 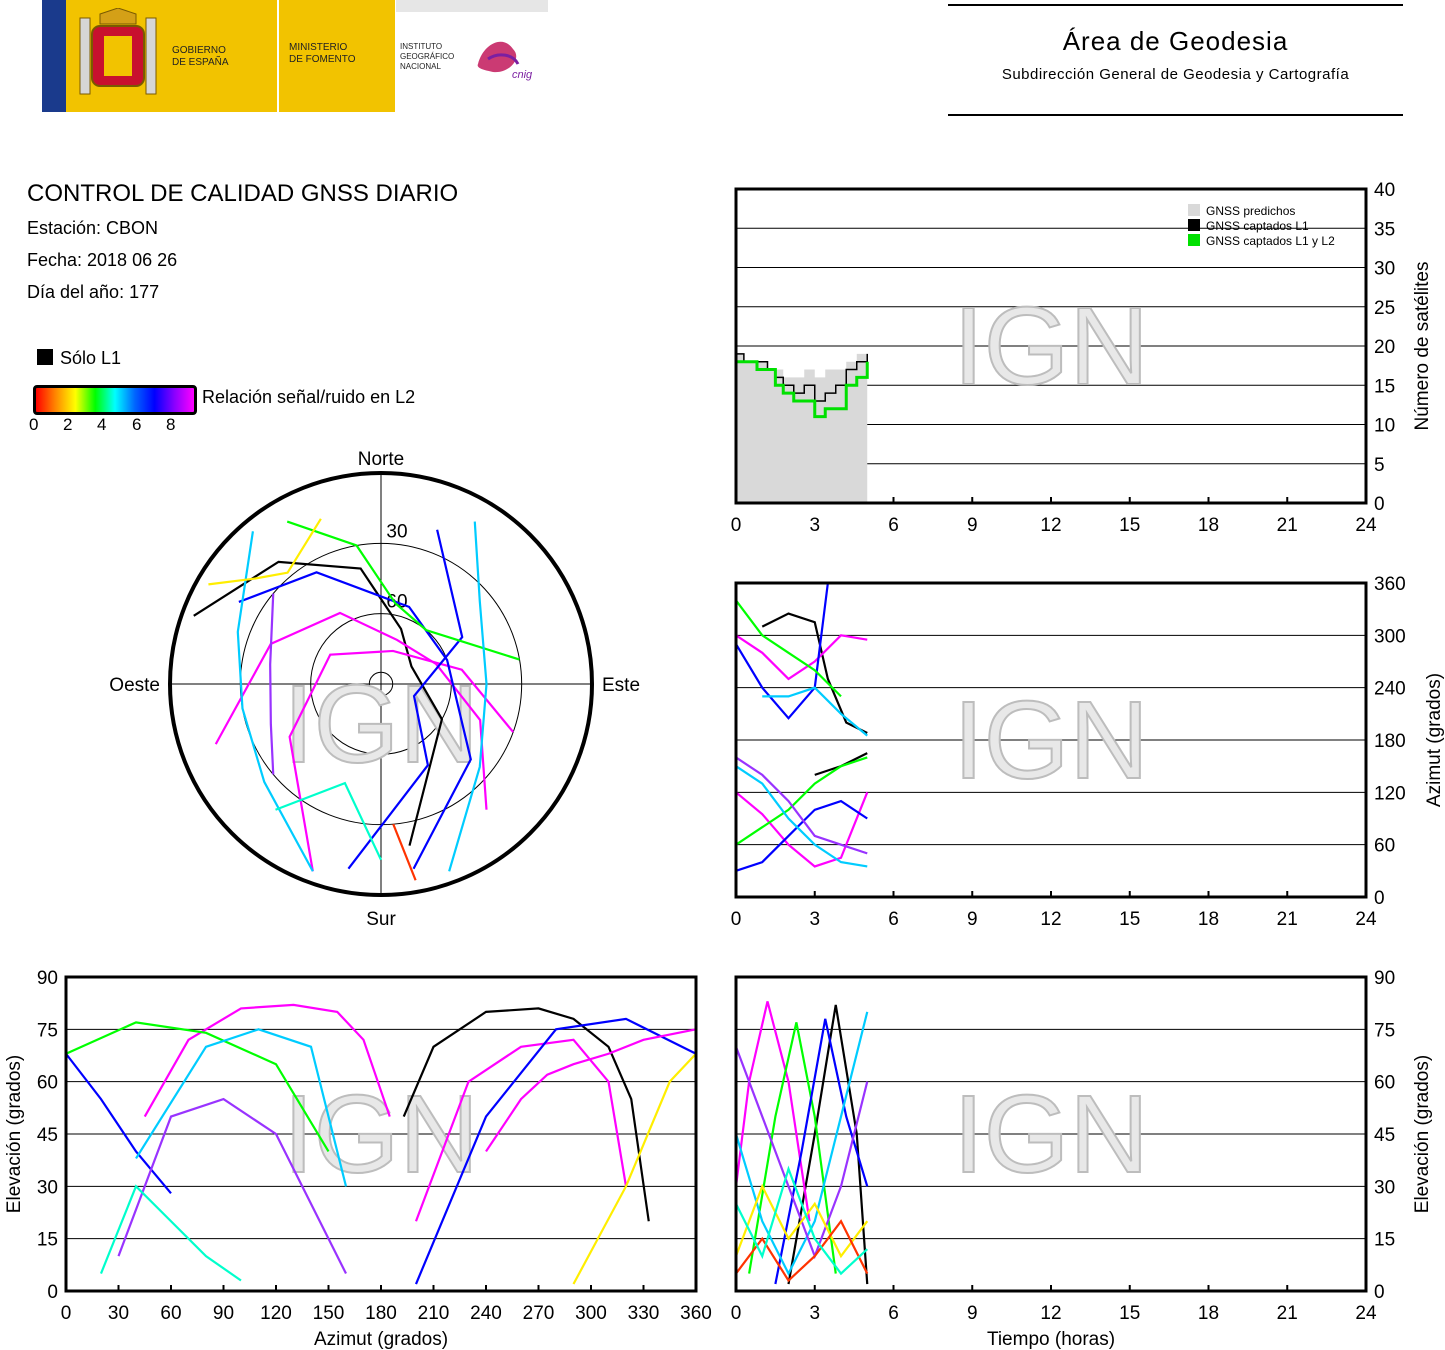 I want to click on x-tick-label: 180, so click(x=381, y=1313).